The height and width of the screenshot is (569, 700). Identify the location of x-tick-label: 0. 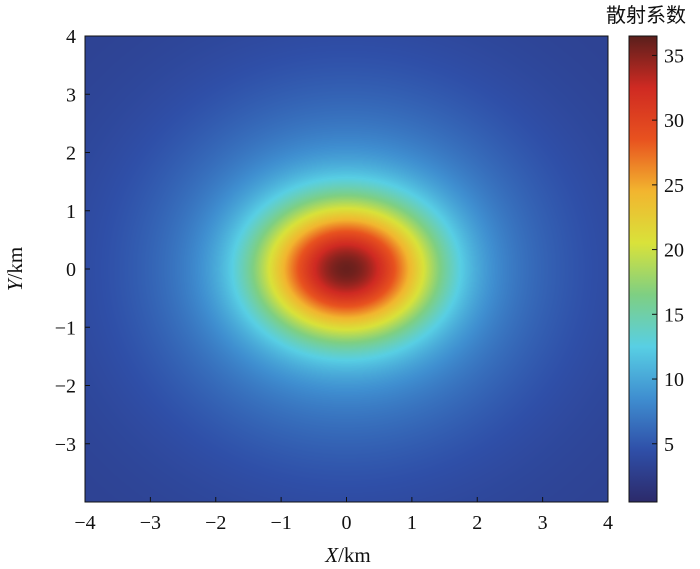
(347, 523).